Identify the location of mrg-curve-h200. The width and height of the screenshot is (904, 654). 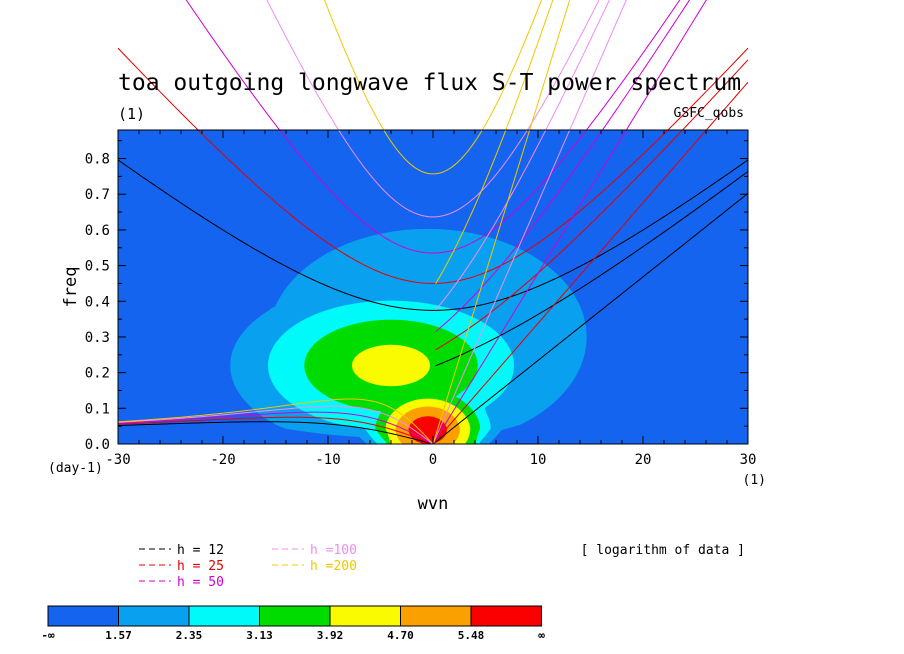
(494, 142).